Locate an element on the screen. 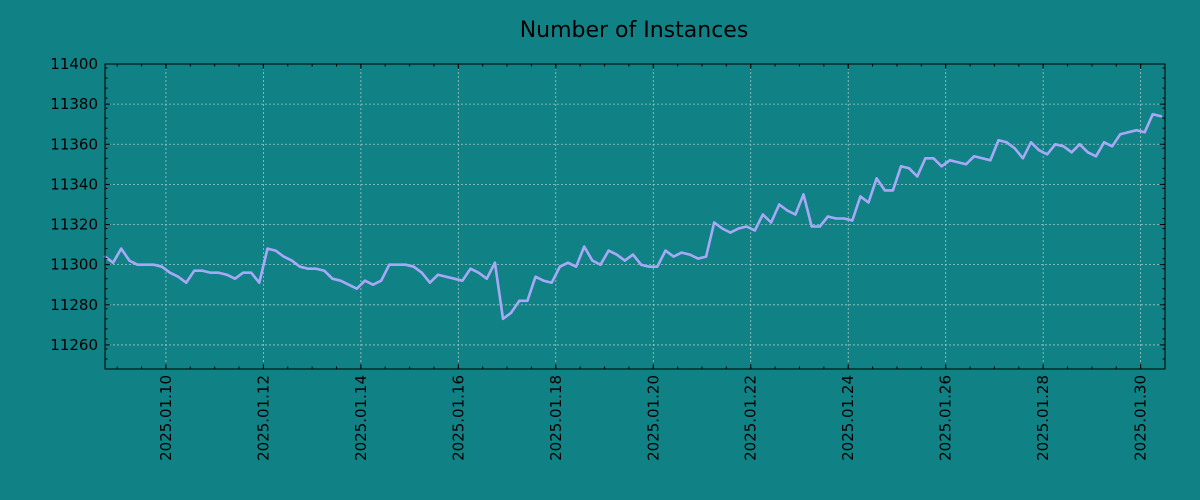  chart-title: Number of Instances is located at coordinates (634, 30).